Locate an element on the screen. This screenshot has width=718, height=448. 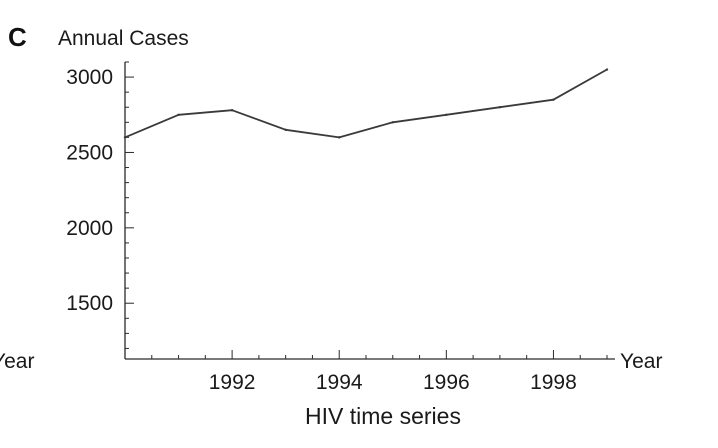
y-axis-label: Annual Cases is located at coordinates (123, 38).